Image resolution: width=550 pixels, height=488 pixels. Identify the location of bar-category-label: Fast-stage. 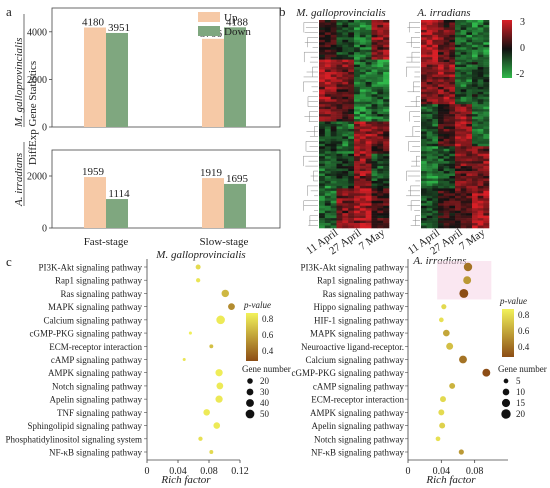
(106, 242).